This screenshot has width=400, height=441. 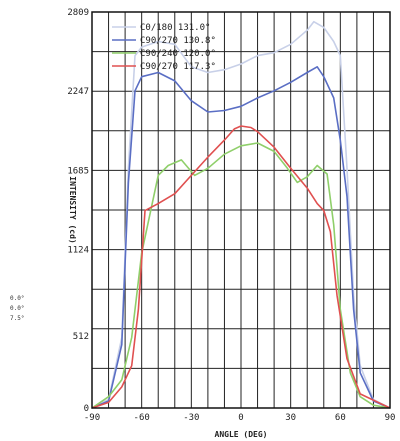 I want to click on legend-label: C0/180 131.0°, so click(x=175, y=28).